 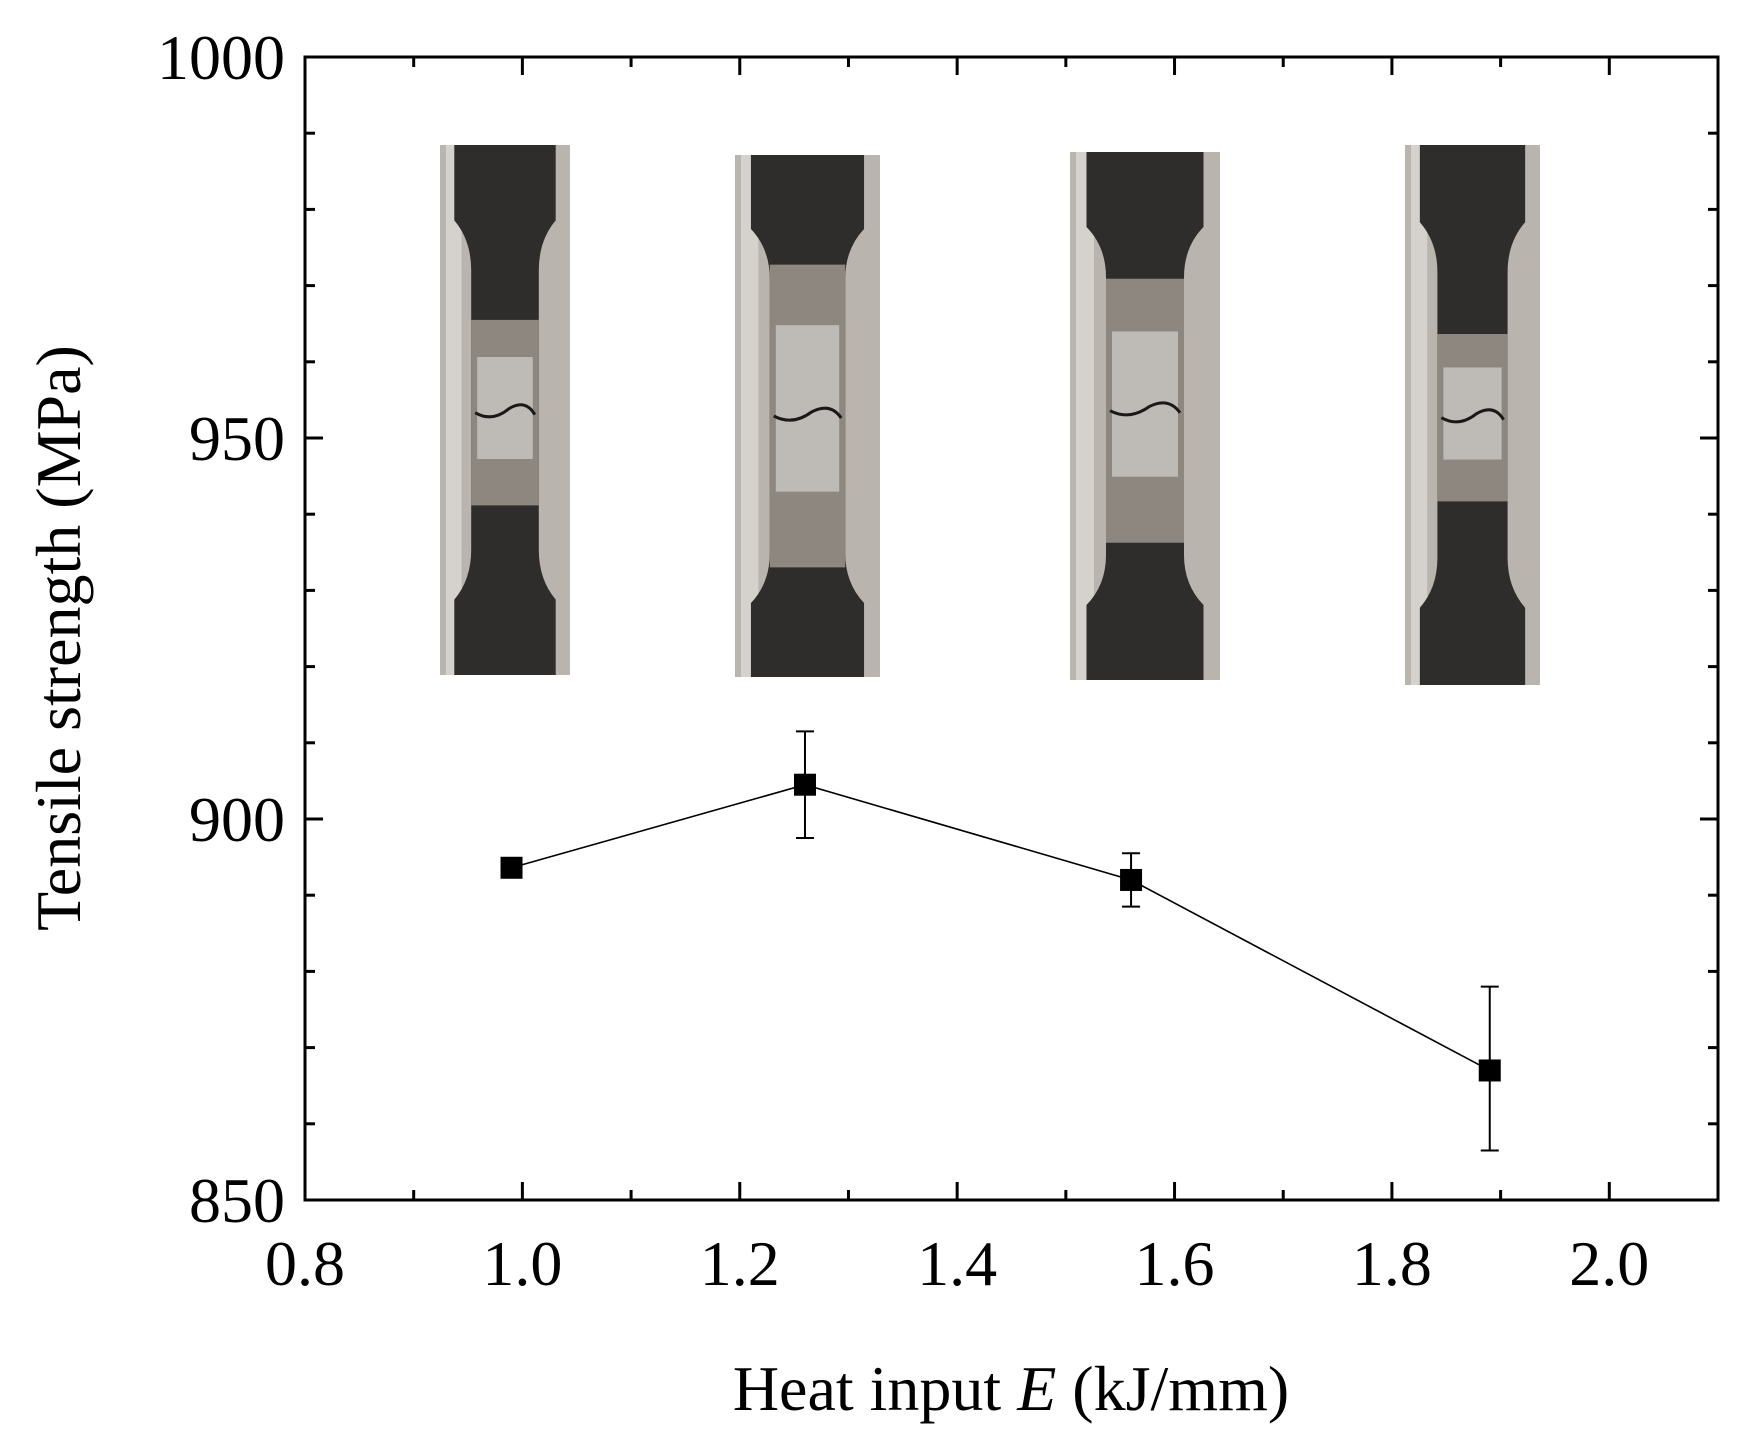 What do you see at coordinates (740, 1263) in the screenshot?
I see `x-tick-label: 1.2` at bounding box center [740, 1263].